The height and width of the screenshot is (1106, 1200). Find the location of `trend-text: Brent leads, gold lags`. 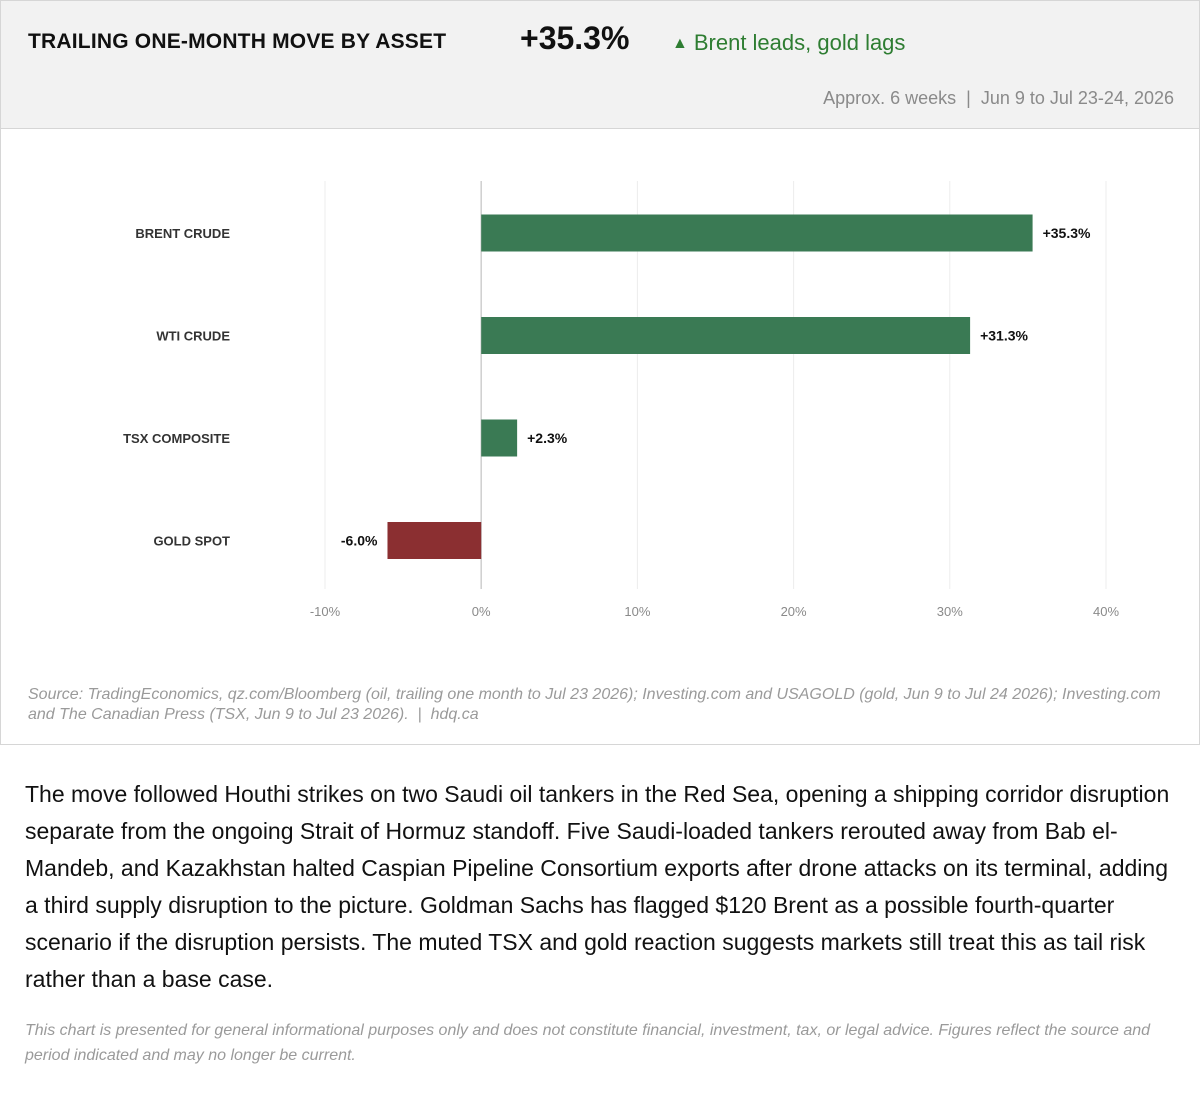

trend-text: Brent leads, gold lags is located at coordinates (799, 42).